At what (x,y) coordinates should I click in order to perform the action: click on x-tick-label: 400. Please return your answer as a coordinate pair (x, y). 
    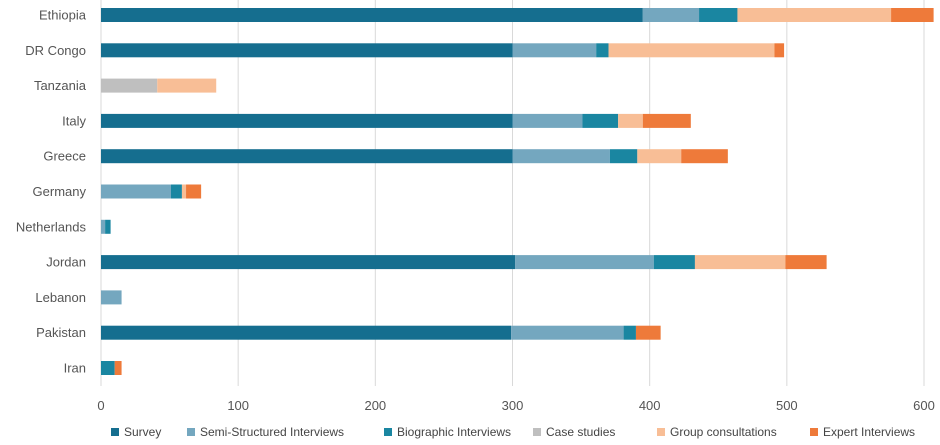
    Looking at the image, I should click on (650, 405).